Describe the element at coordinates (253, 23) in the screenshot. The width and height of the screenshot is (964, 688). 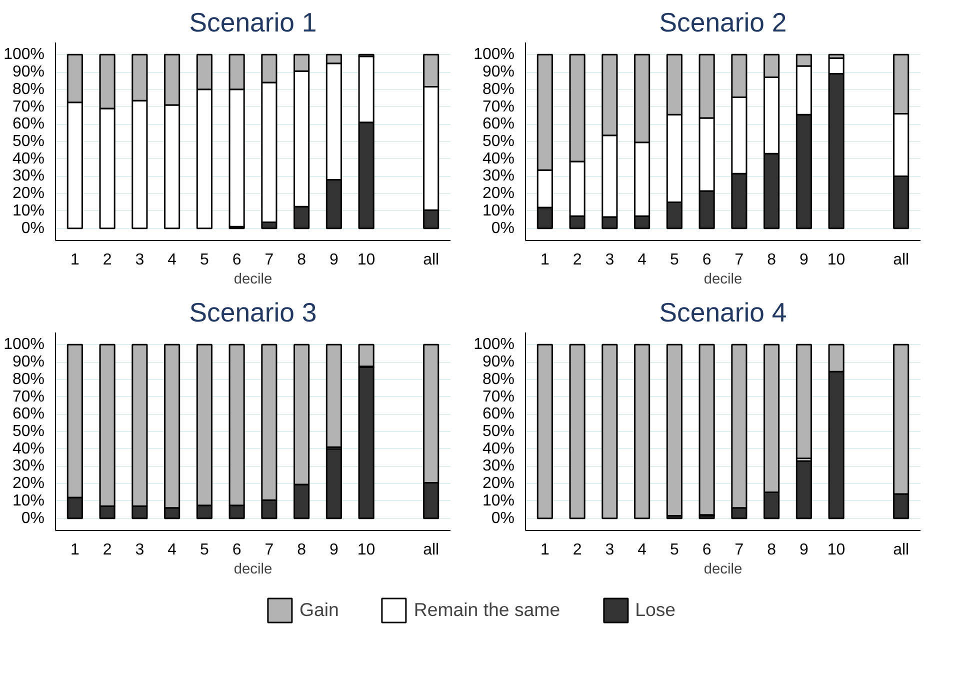
I see `chart-title: Scenario 1` at that location.